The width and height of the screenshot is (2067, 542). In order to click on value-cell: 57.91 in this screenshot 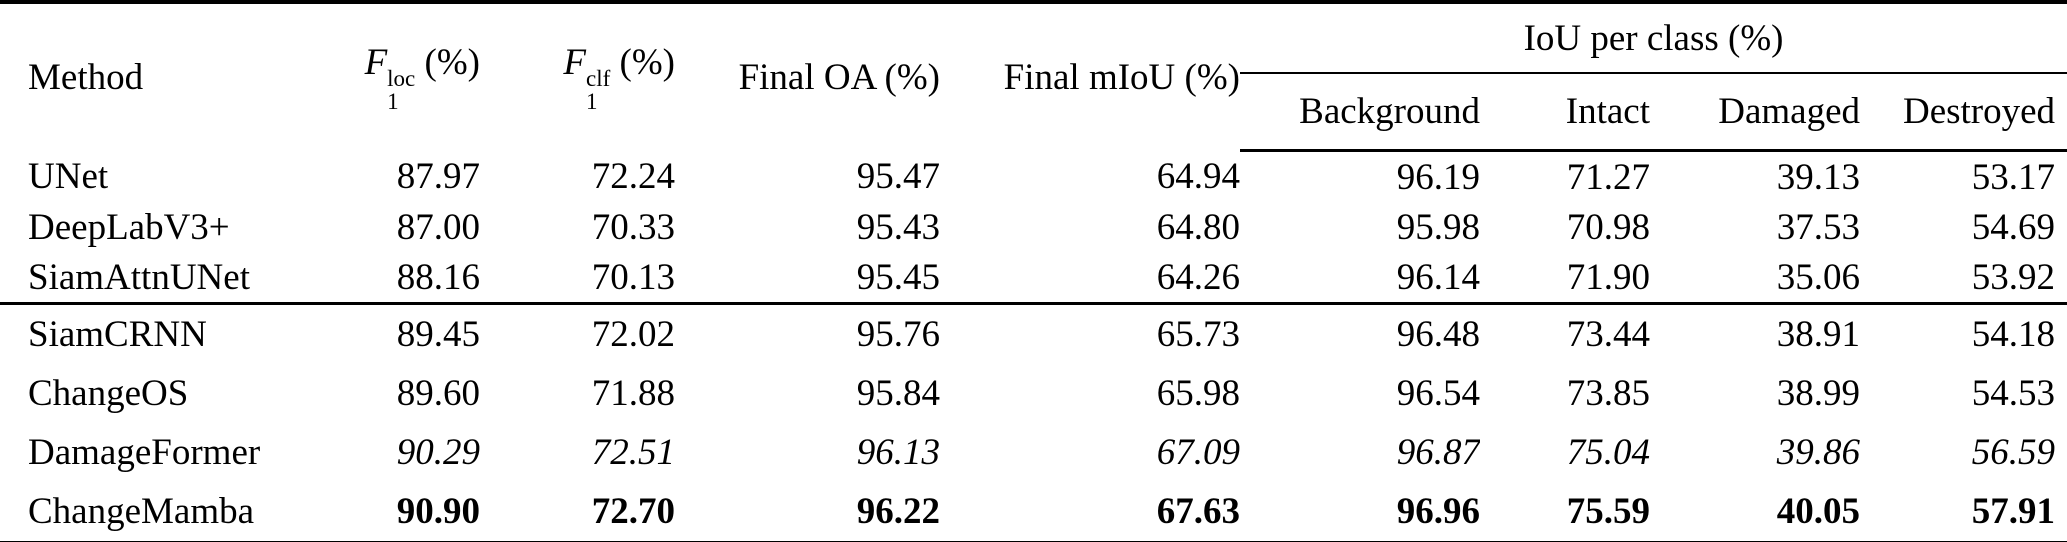, I will do `click(2013, 511)`.